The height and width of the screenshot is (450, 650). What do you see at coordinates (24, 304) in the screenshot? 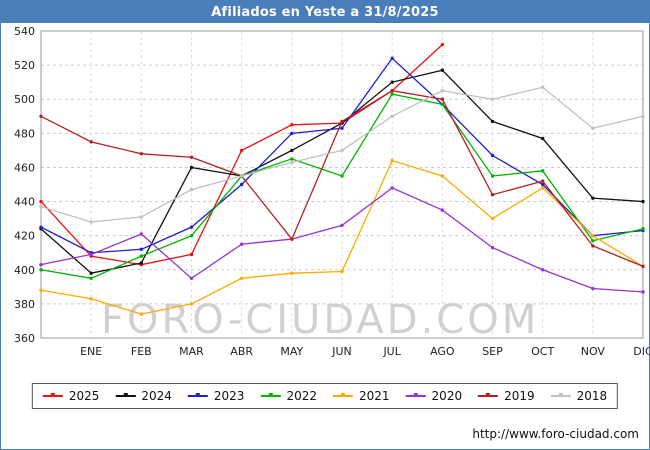
I see `y-tick-label: 380` at bounding box center [24, 304].